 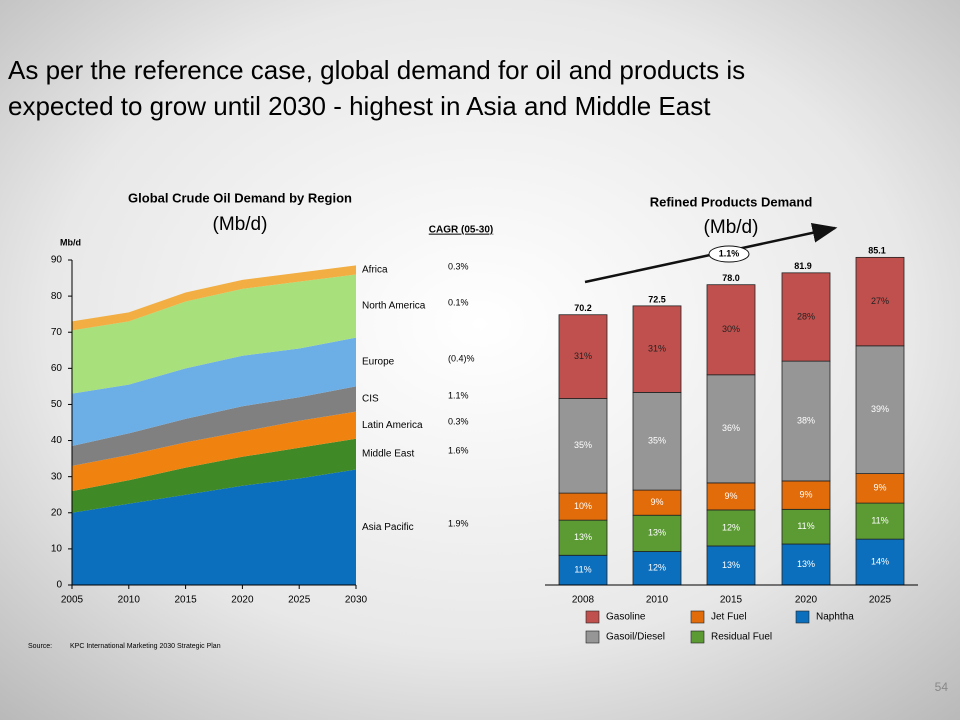 What do you see at coordinates (458, 524) in the screenshot?
I see `cagr-value: 1.9%` at bounding box center [458, 524].